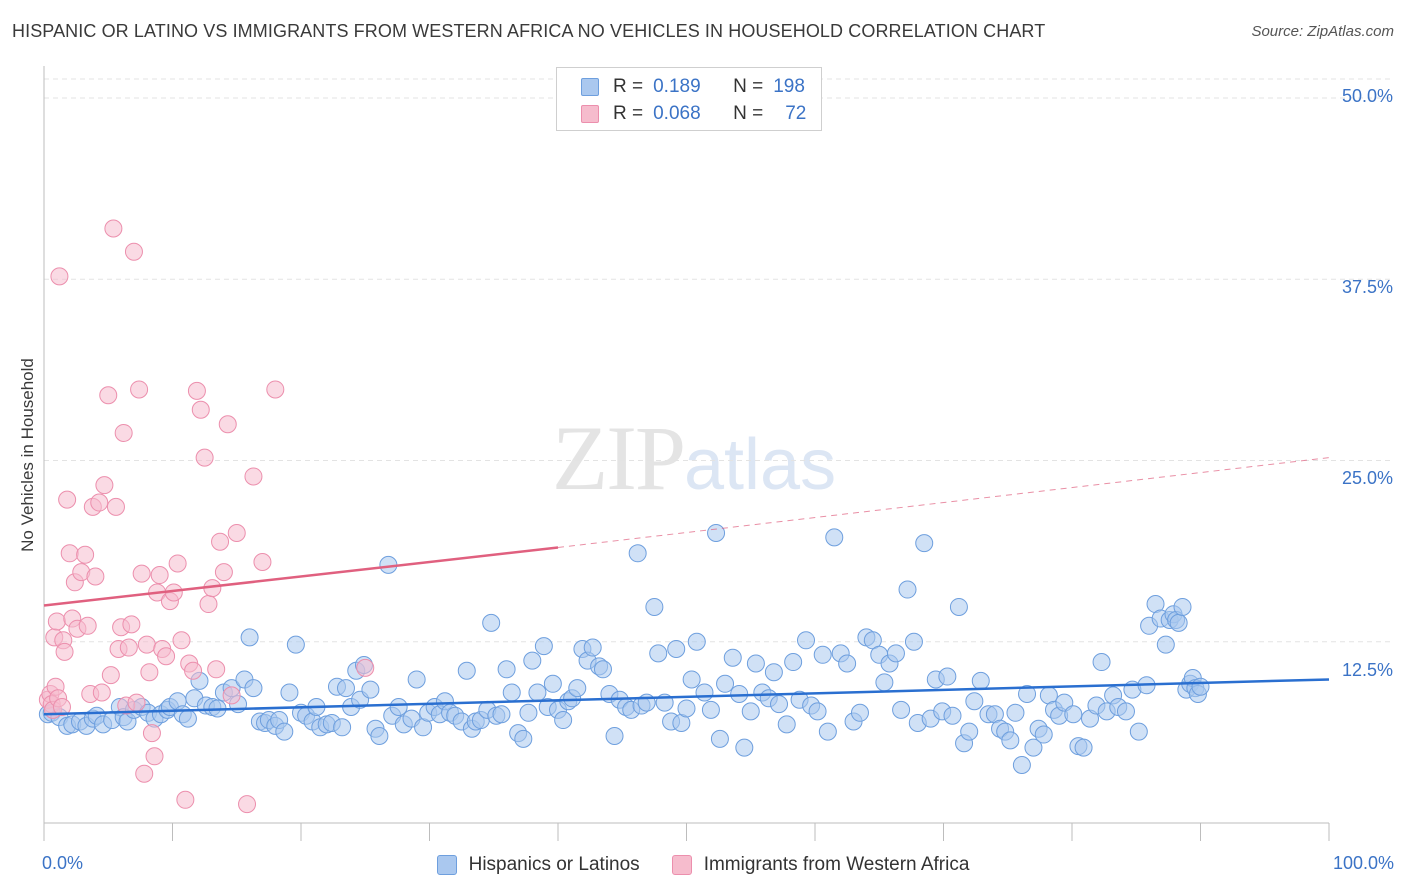 This screenshot has width=1406, height=892. I want to click on legend-n-value: 72, so click(796, 113).